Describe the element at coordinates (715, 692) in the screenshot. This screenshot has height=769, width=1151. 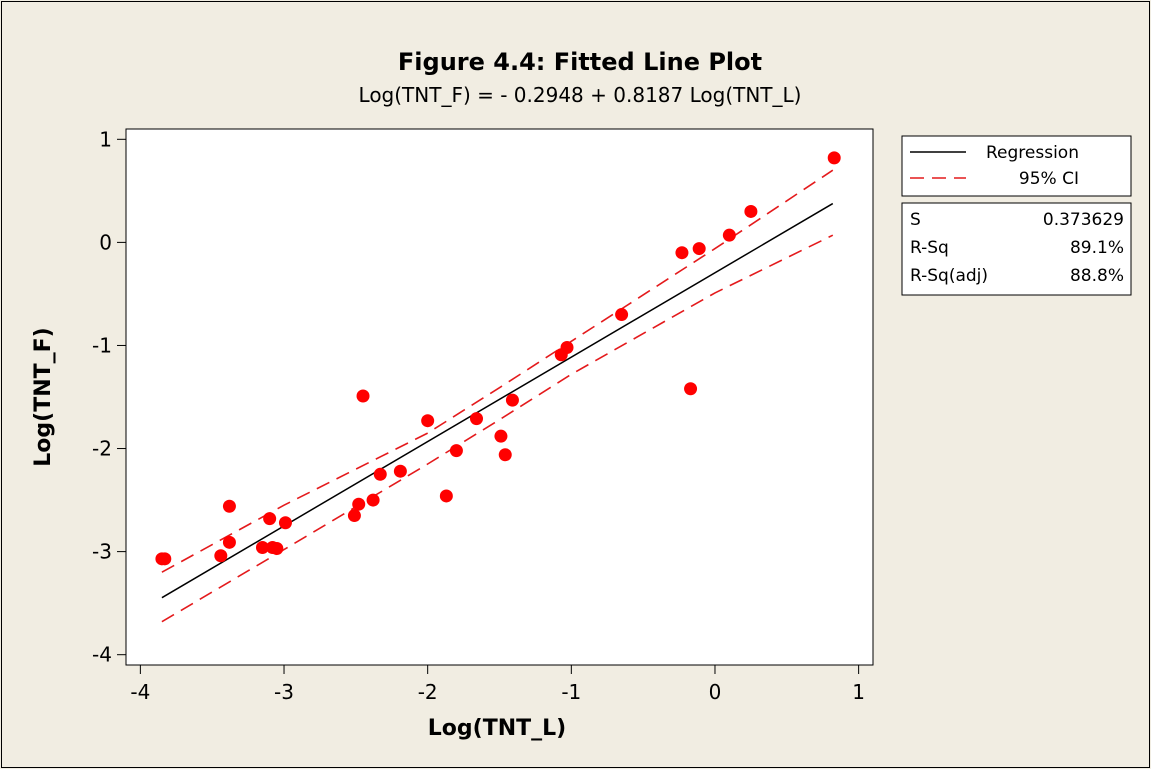
I see `x-tick-label: 0` at that location.